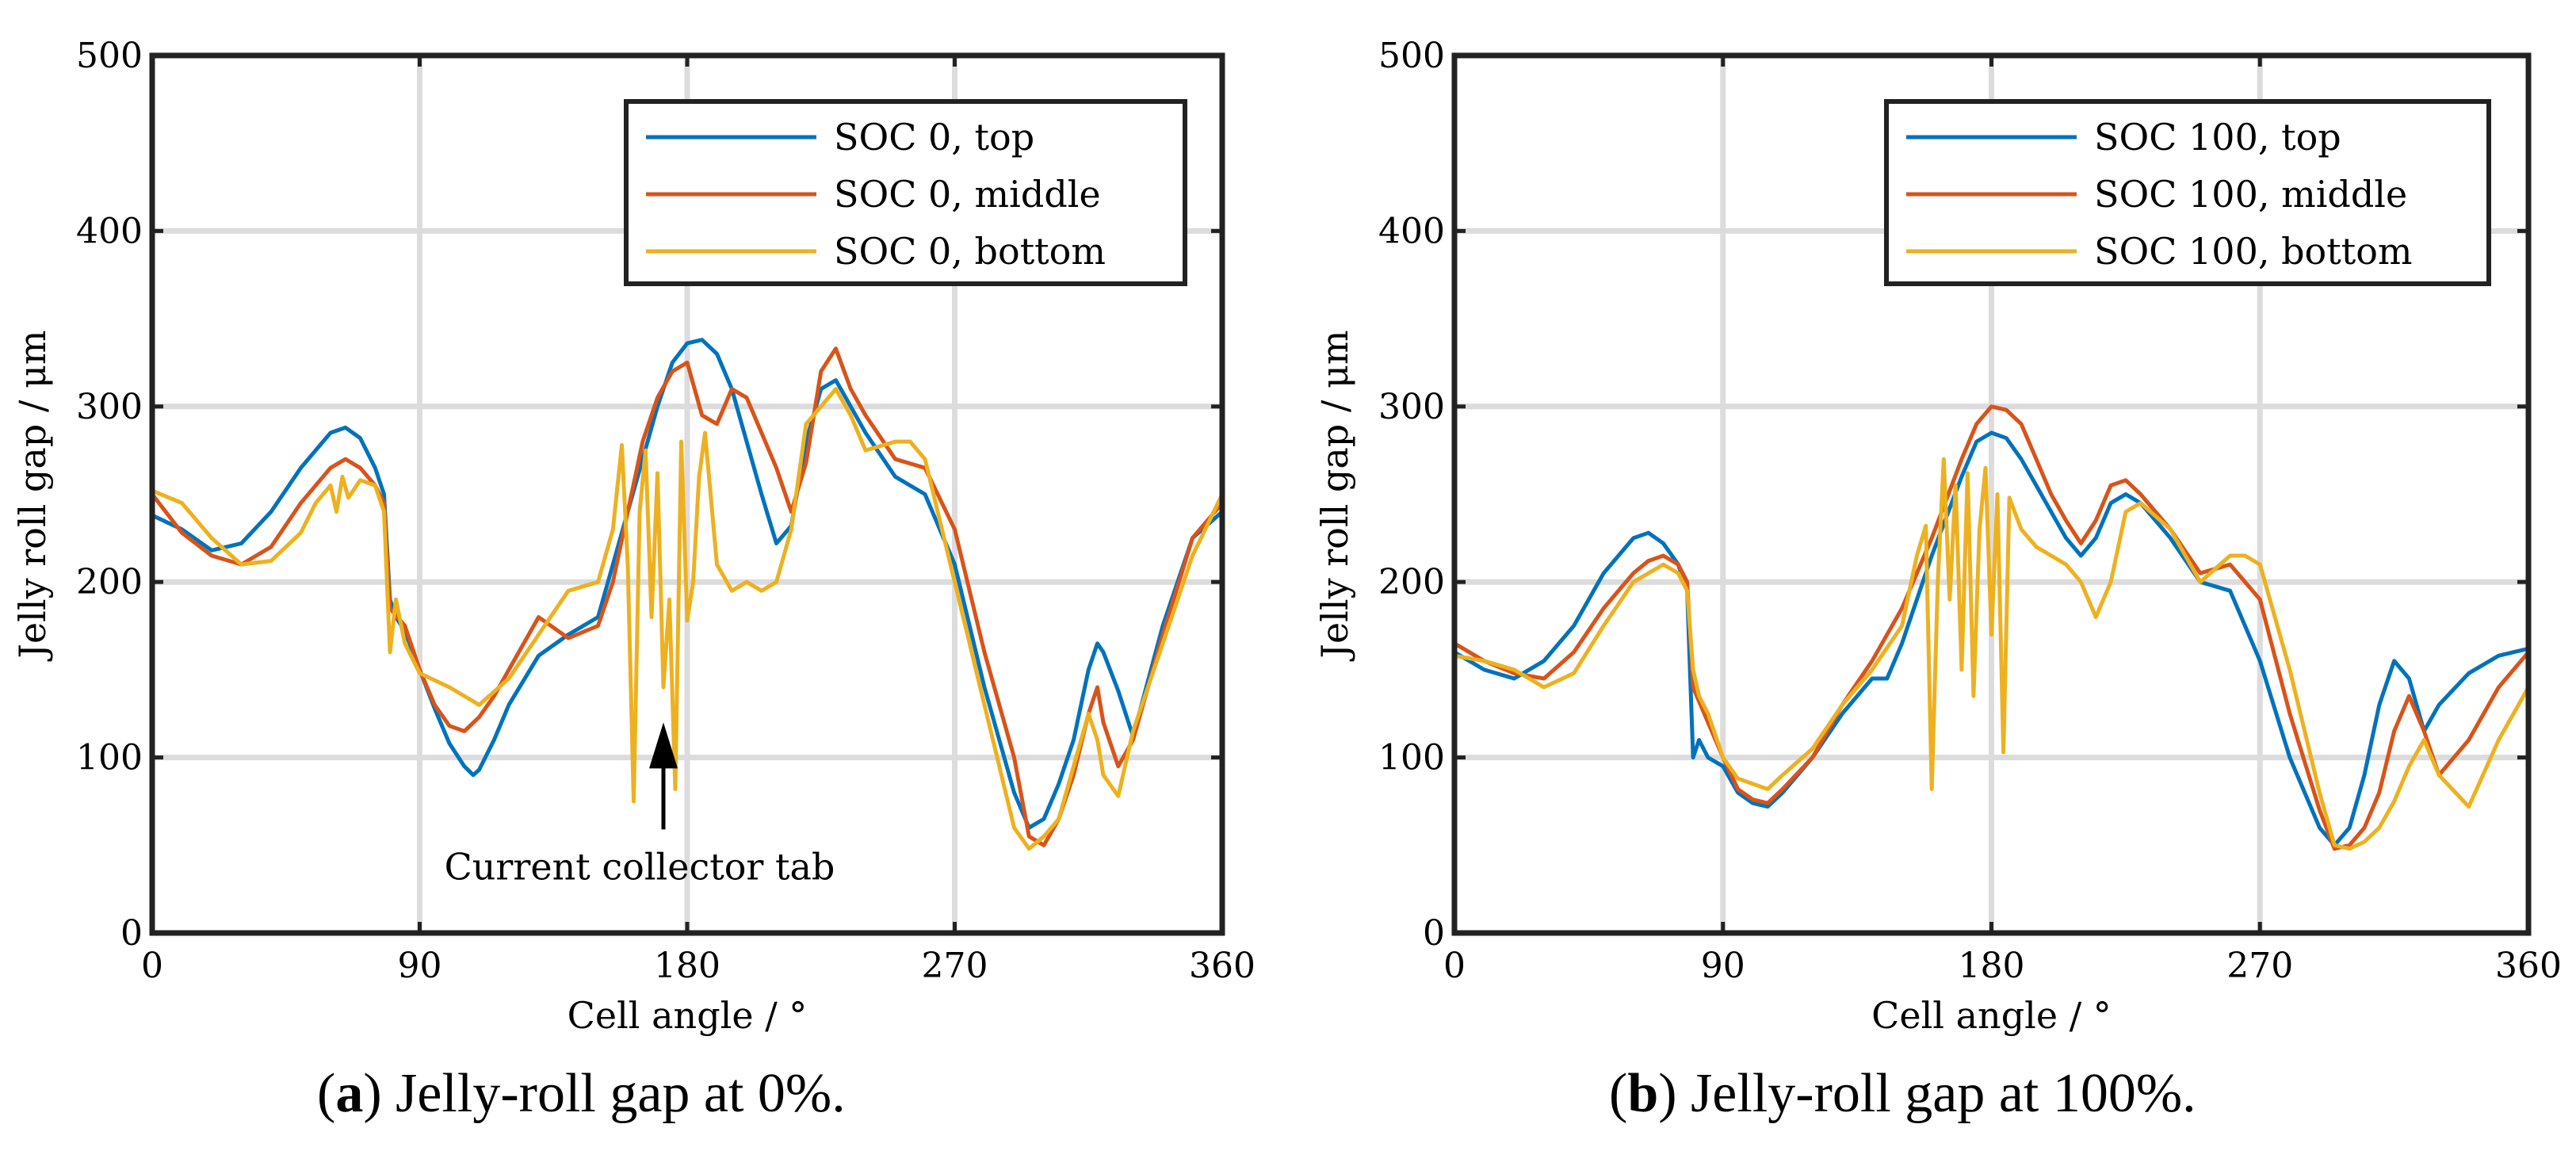 This screenshot has height=1170, width=2576. Describe the element at coordinates (1992, 1016) in the screenshot. I see `chart-b-x-axis-title: Cell angle / °` at that location.